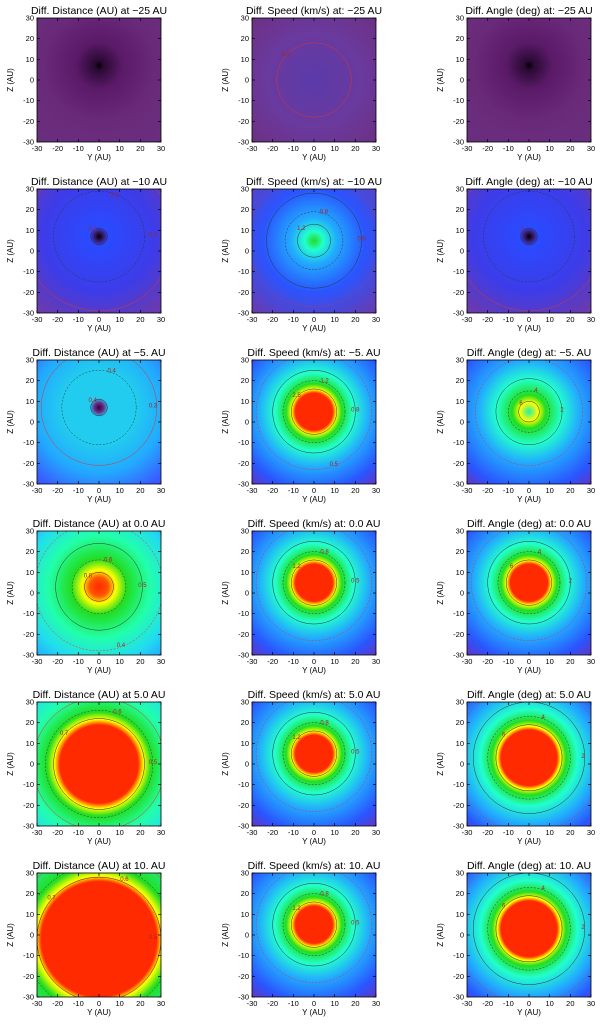 The image size is (600, 1024). What do you see at coordinates (324, 212) in the screenshot?
I see `contour-label: 0.8` at bounding box center [324, 212].